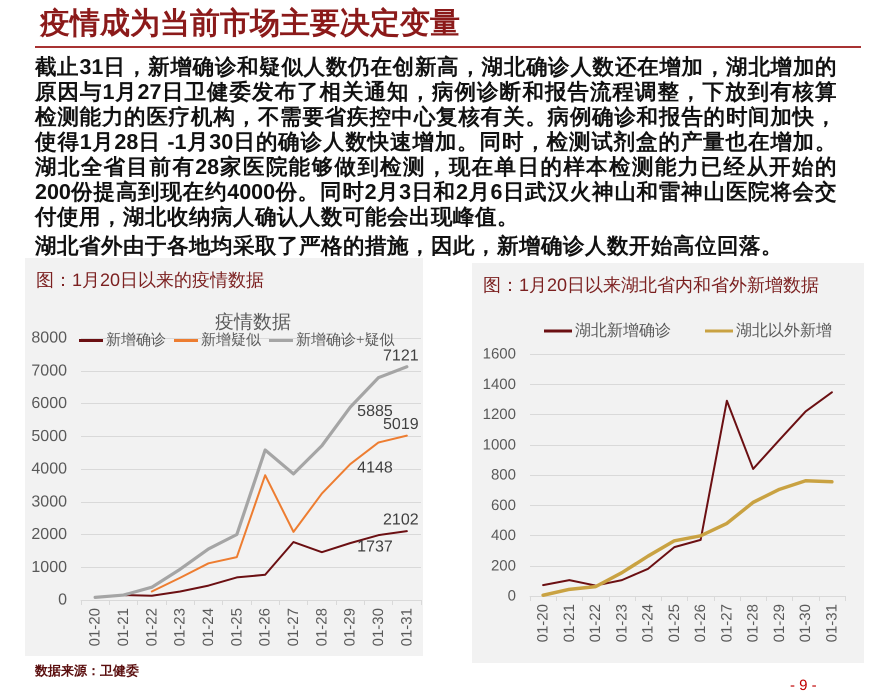 The width and height of the screenshot is (869, 693). Describe the element at coordinates (49, 403) in the screenshot. I see `y-tick-label: 6000` at that location.